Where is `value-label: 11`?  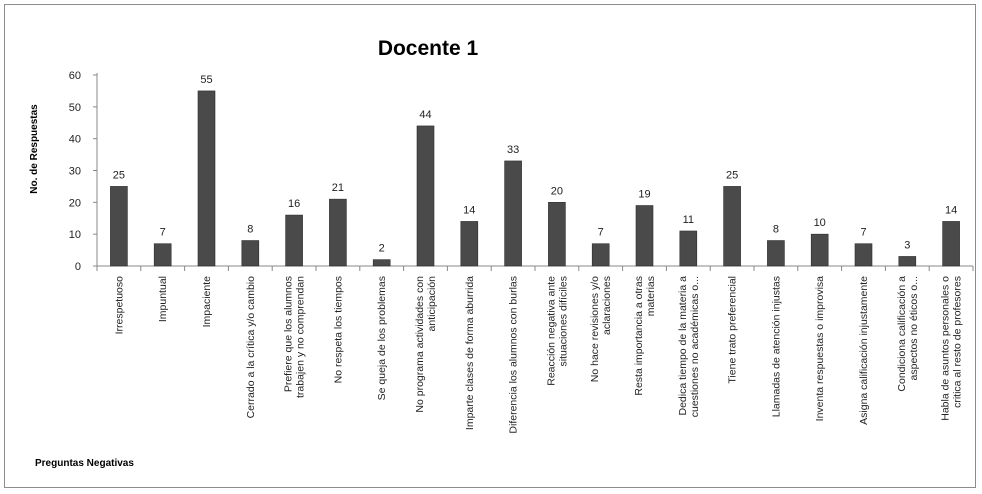 value-label: 11 is located at coordinates (688, 220).